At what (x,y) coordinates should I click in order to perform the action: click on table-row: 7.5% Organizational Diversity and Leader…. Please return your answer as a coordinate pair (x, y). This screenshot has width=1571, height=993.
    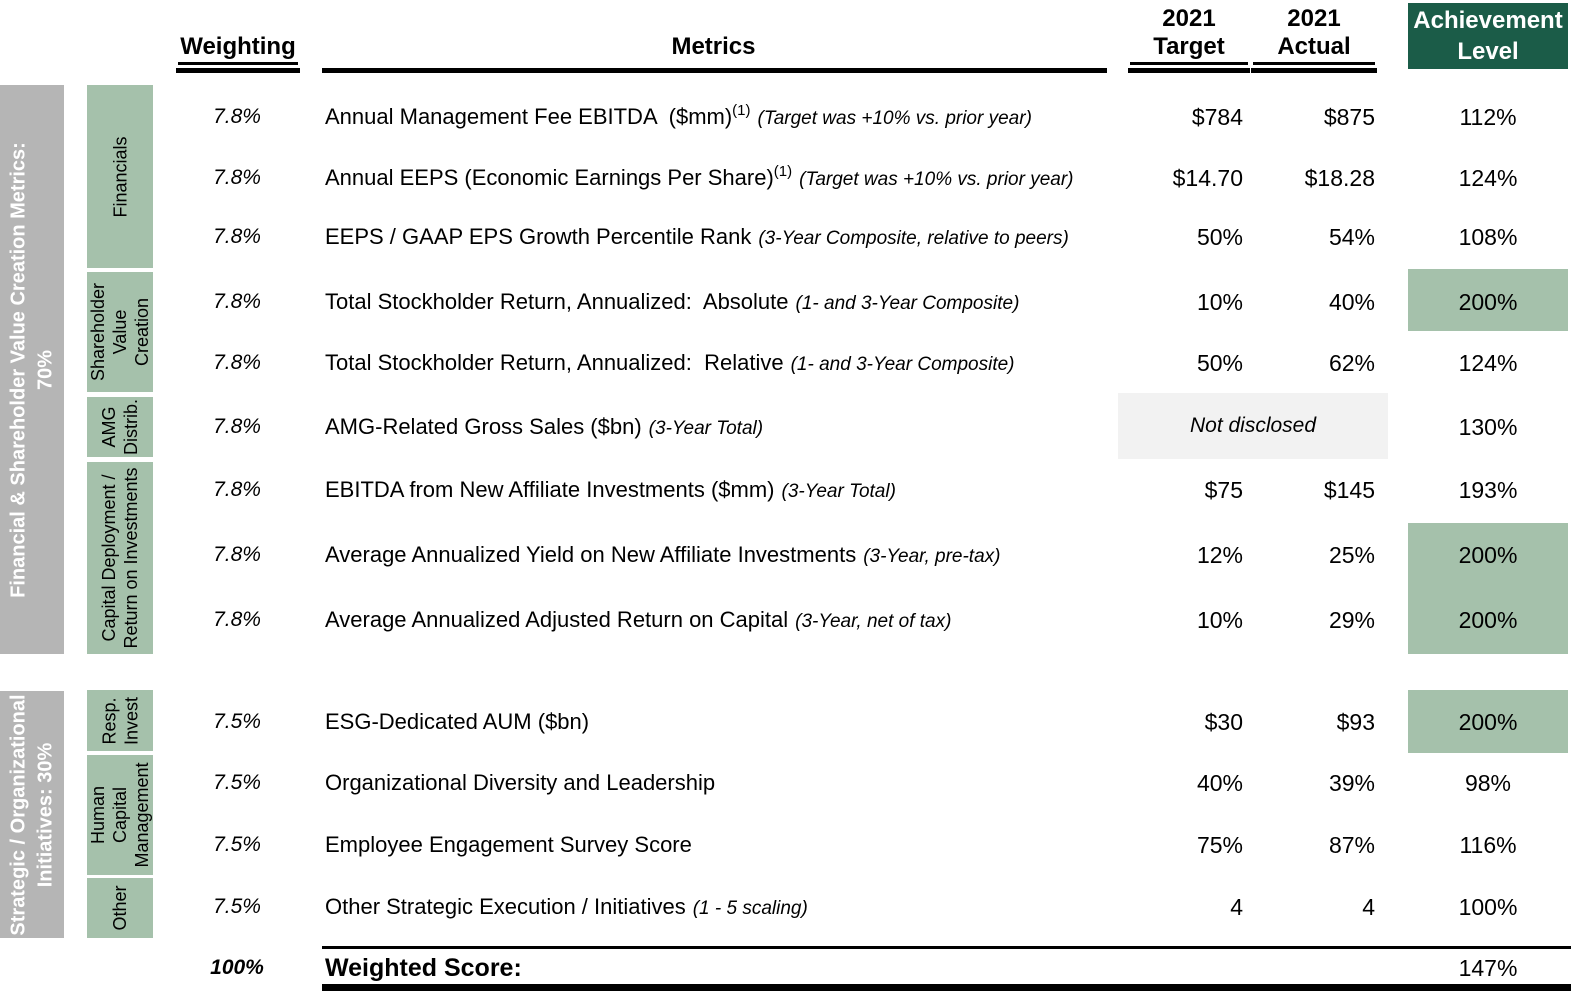
    Looking at the image, I should click on (785, 783).